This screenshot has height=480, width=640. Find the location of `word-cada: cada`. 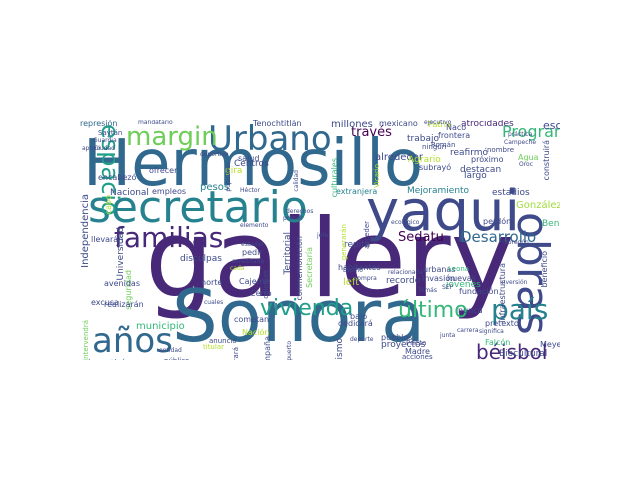

word-cada: cada is located at coordinates (237, 268).